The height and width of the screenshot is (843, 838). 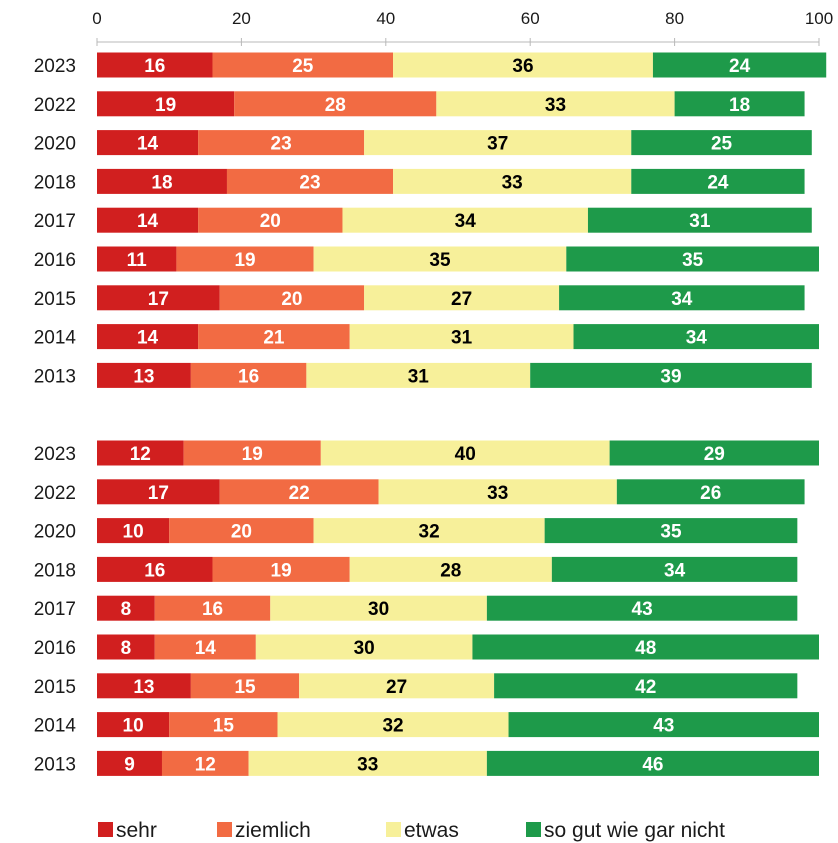 What do you see at coordinates (241, 18) in the screenshot?
I see `x-tick-label: 20` at bounding box center [241, 18].